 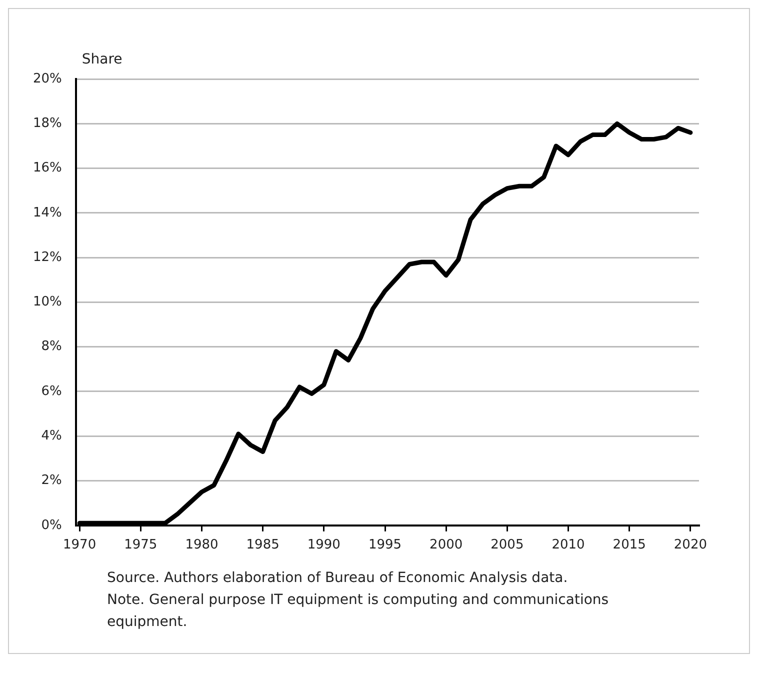 I want to click on x-tick-label: 1980, so click(x=201, y=545).